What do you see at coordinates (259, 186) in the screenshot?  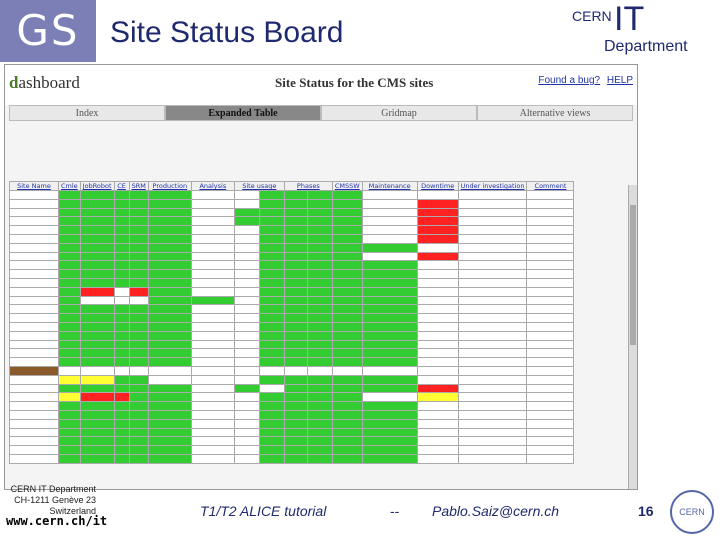 I see `col-site-usage: Site usage` at bounding box center [259, 186].